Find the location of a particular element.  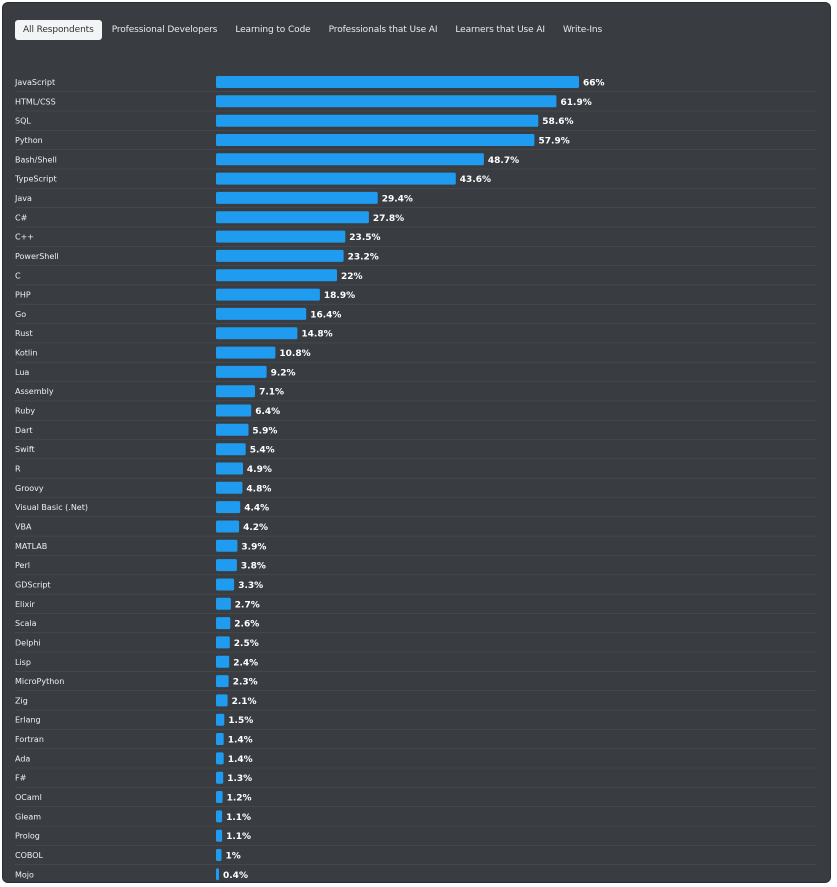

category-label: TypeScript is located at coordinates (35, 179).